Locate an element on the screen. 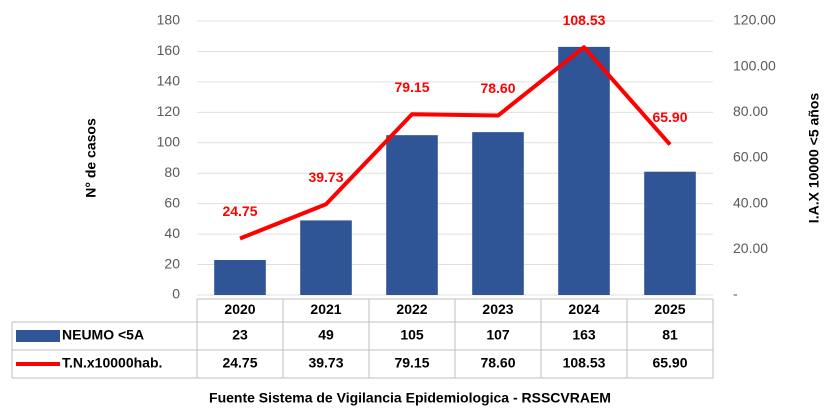  y-axis-title: N° de casos is located at coordinates (91, 158).